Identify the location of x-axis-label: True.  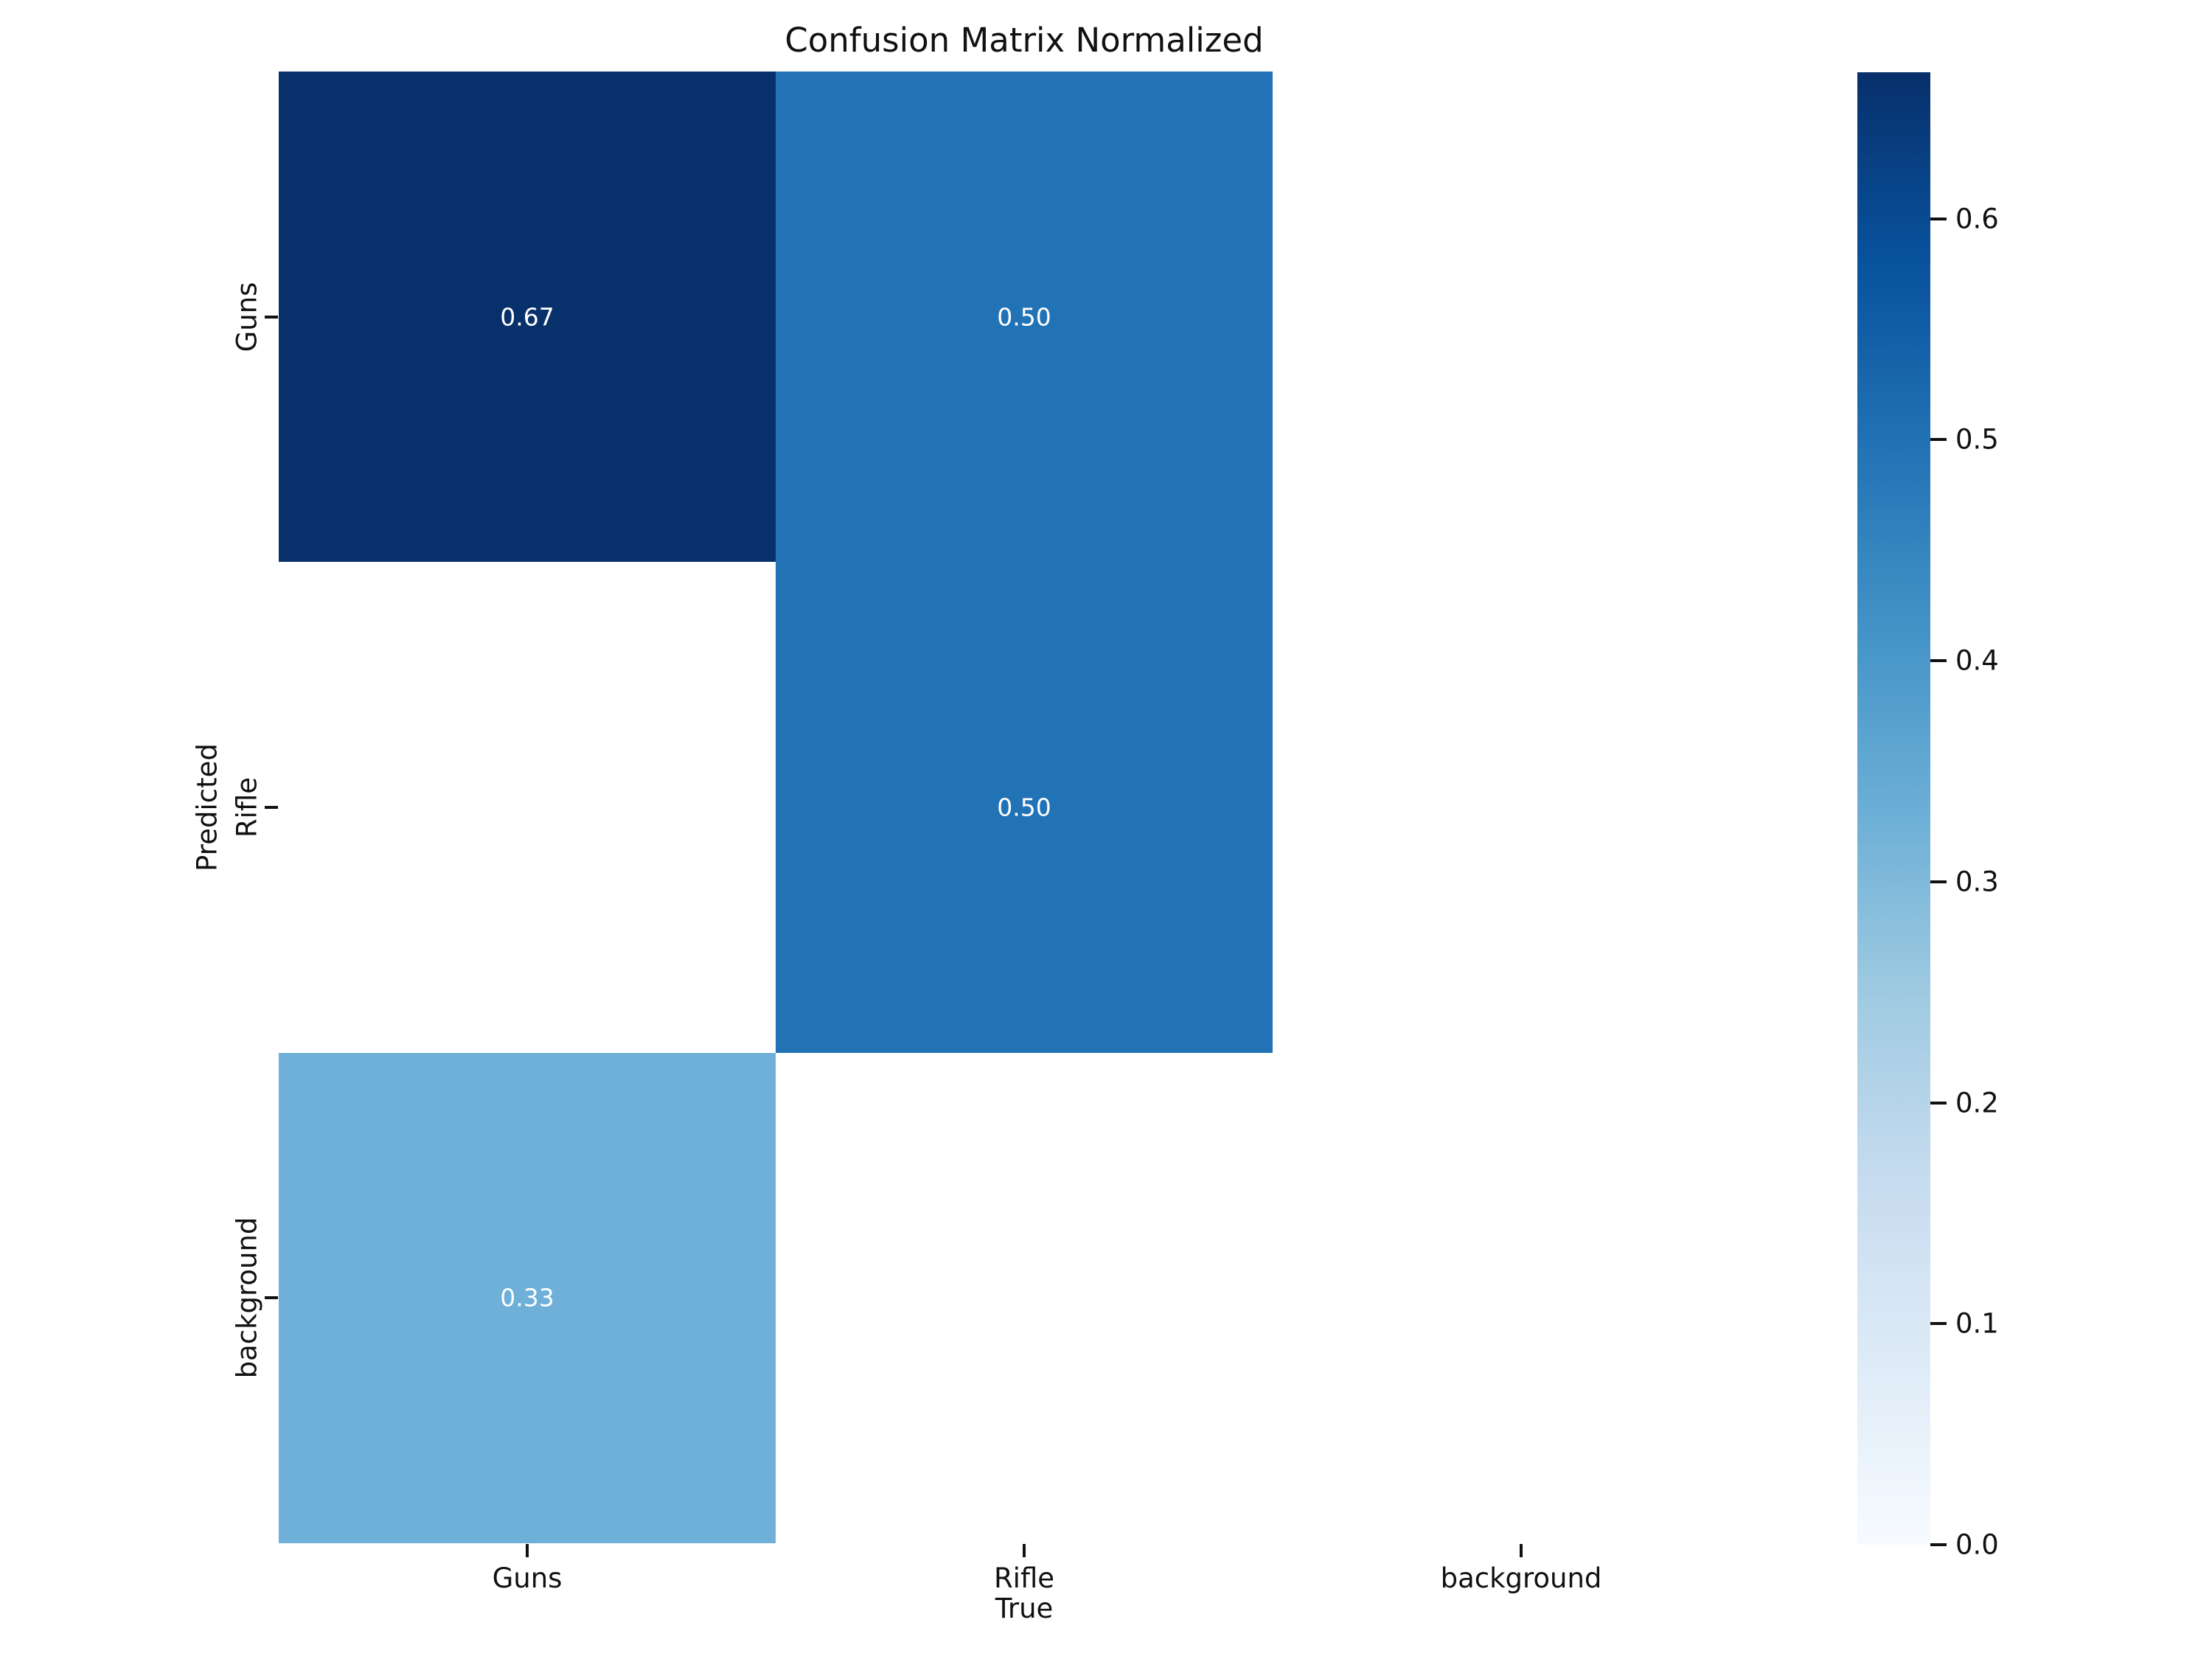
(1024, 1608).